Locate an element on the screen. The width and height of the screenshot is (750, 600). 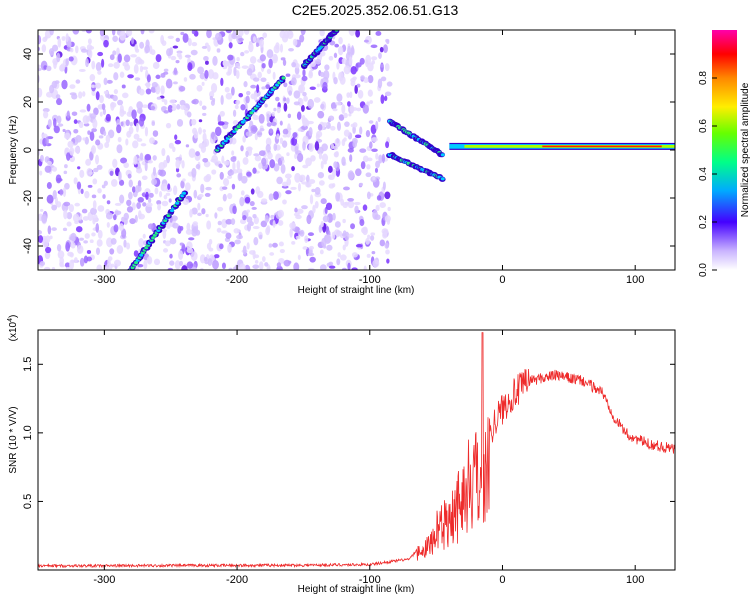
y-tick-label: -40 is located at coordinates (28, 246).